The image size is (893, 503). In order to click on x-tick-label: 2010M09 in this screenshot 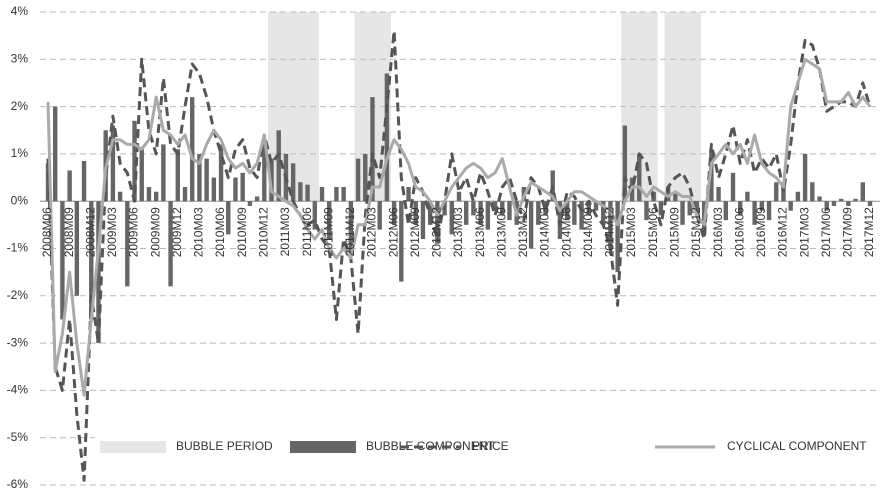, I will do `click(242, 232)`.